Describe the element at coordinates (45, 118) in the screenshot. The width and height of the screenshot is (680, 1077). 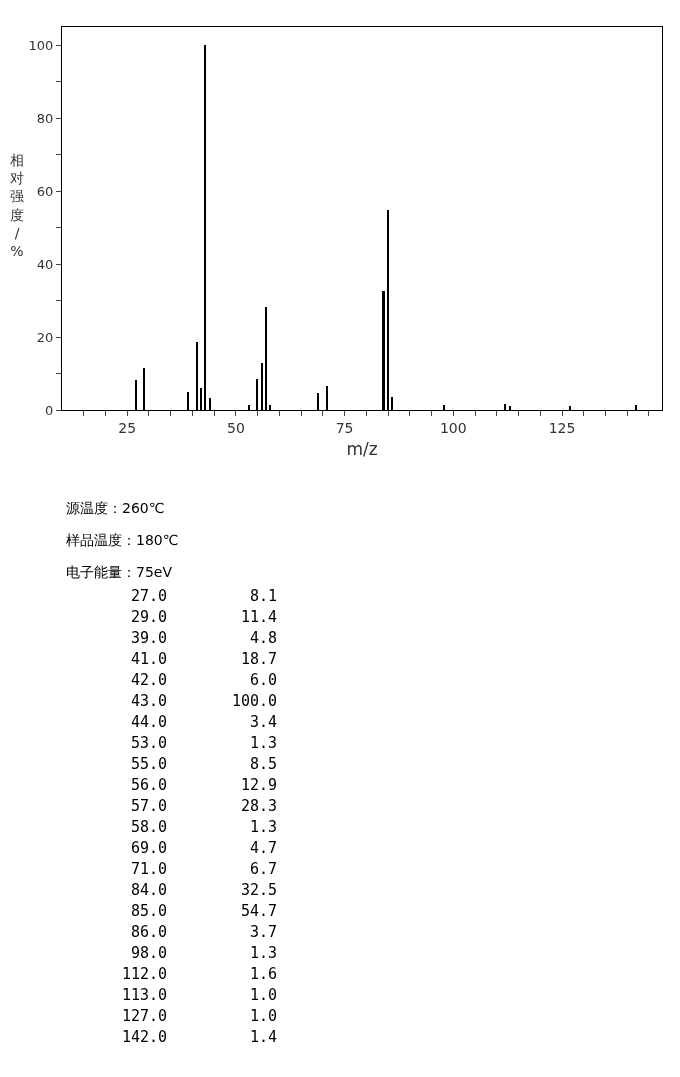
I see `y-tick-label: 80` at that location.